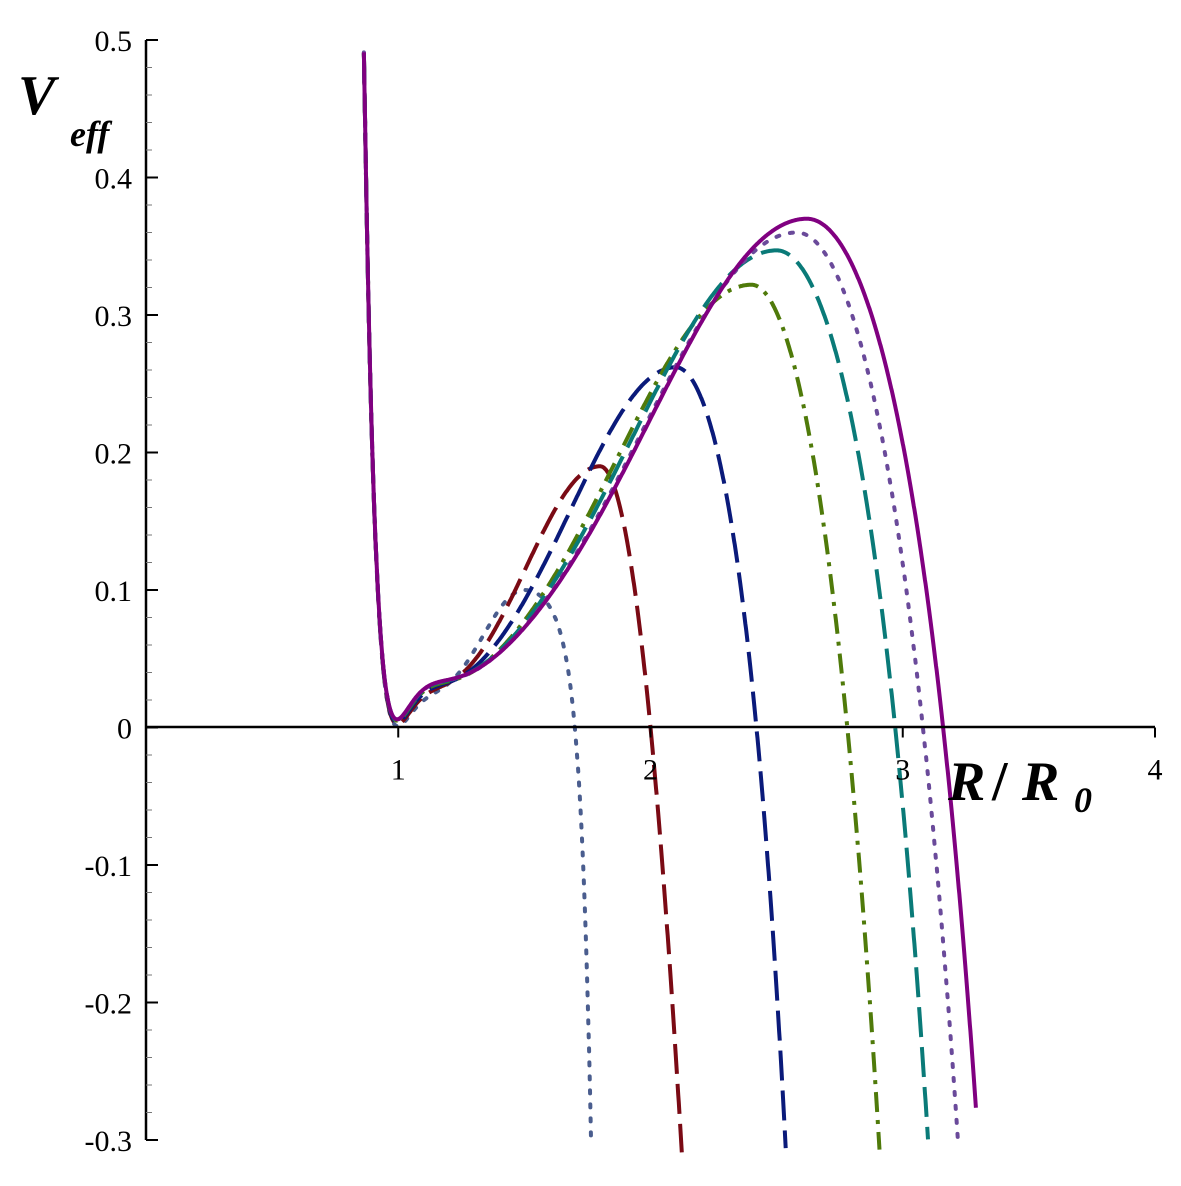 This screenshot has height=1186, width=1181. What do you see at coordinates (398, 770) in the screenshot?
I see `x-tick-label: 1` at bounding box center [398, 770].